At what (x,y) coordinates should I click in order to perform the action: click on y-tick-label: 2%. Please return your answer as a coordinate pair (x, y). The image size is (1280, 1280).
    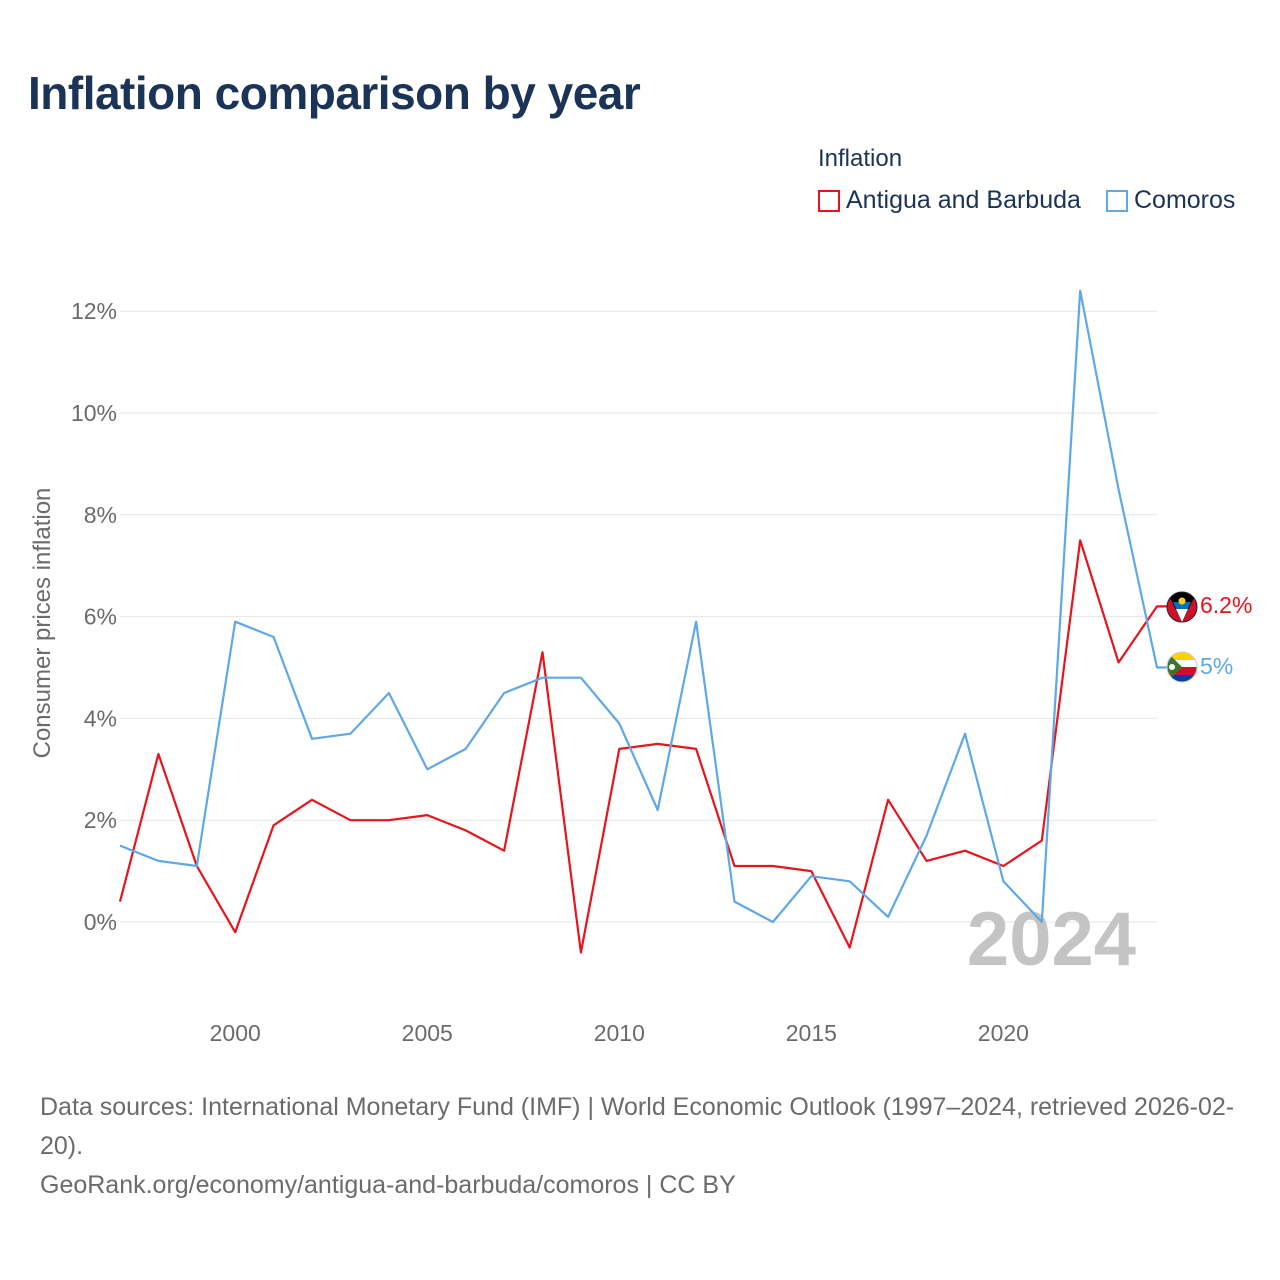
    Looking at the image, I should click on (100, 820).